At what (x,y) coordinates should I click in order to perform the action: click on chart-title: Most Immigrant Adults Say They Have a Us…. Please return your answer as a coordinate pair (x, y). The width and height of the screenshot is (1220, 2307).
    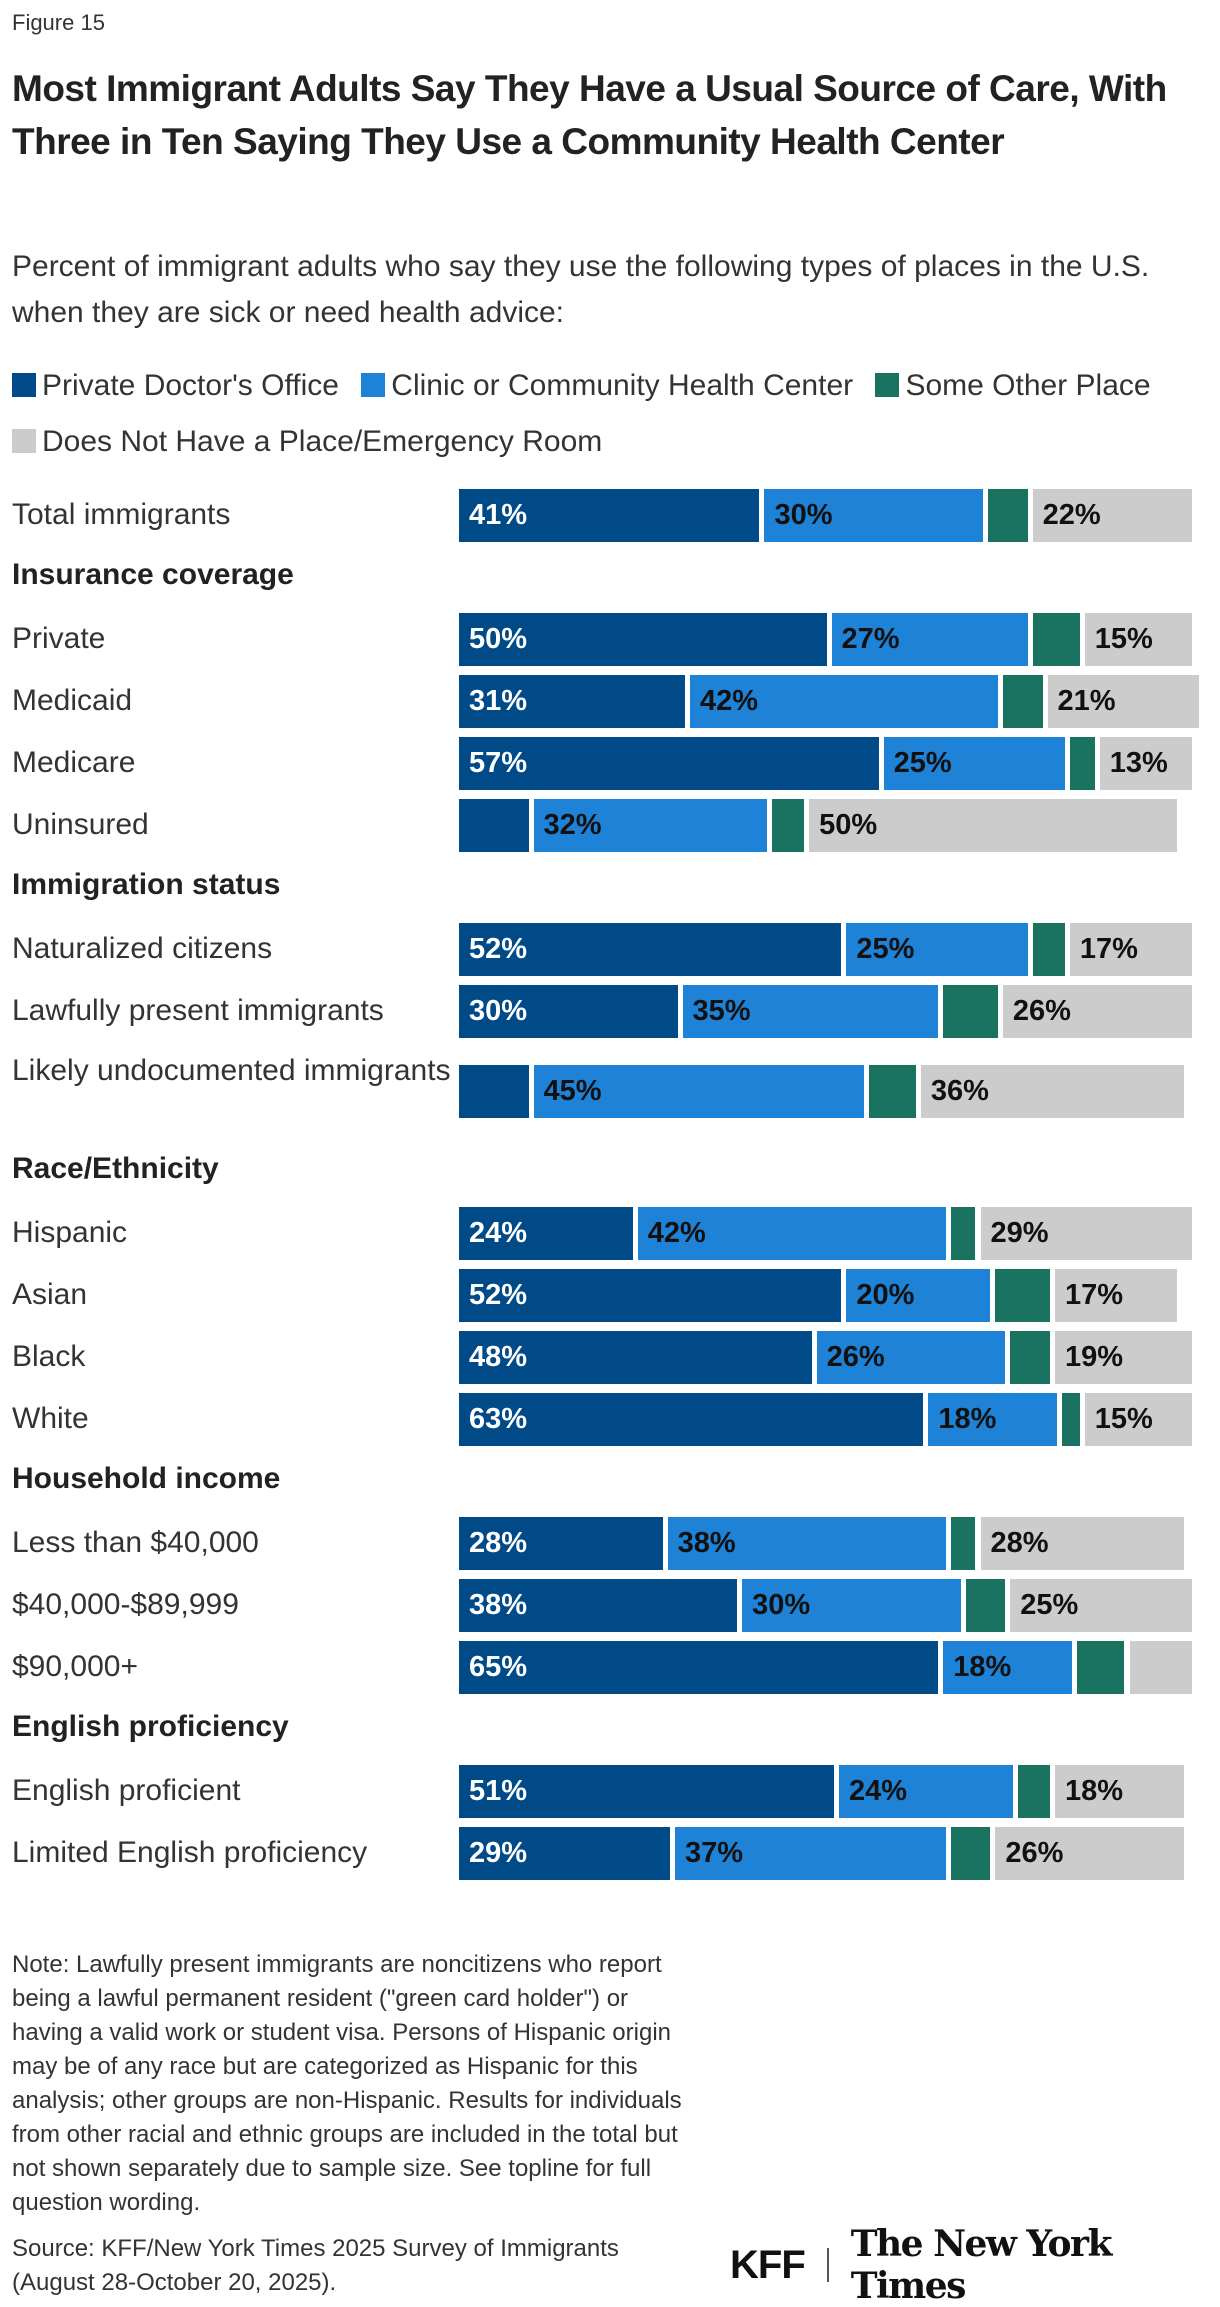
    Looking at the image, I should click on (589, 115).